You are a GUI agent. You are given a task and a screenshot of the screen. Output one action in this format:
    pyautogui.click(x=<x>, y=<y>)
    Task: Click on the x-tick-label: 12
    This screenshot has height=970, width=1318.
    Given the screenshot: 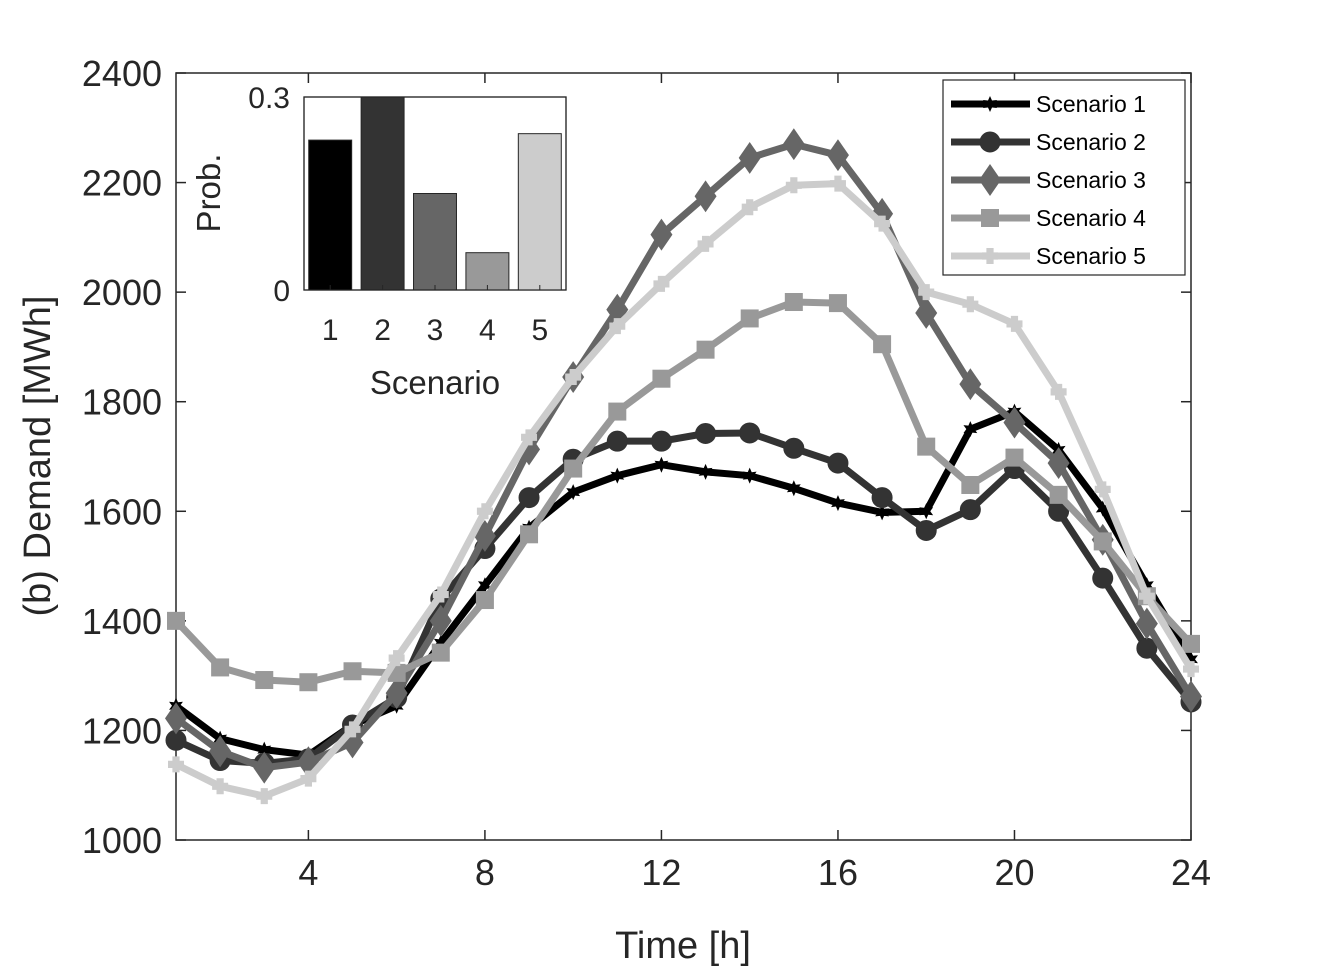 What is the action you would take?
    pyautogui.click(x=661, y=872)
    